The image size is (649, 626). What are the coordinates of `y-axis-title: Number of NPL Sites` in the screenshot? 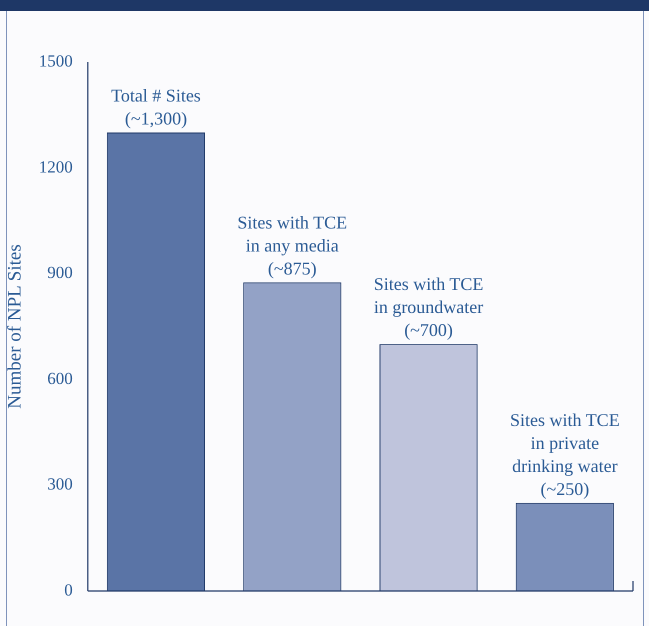 It's located at (15, 326).